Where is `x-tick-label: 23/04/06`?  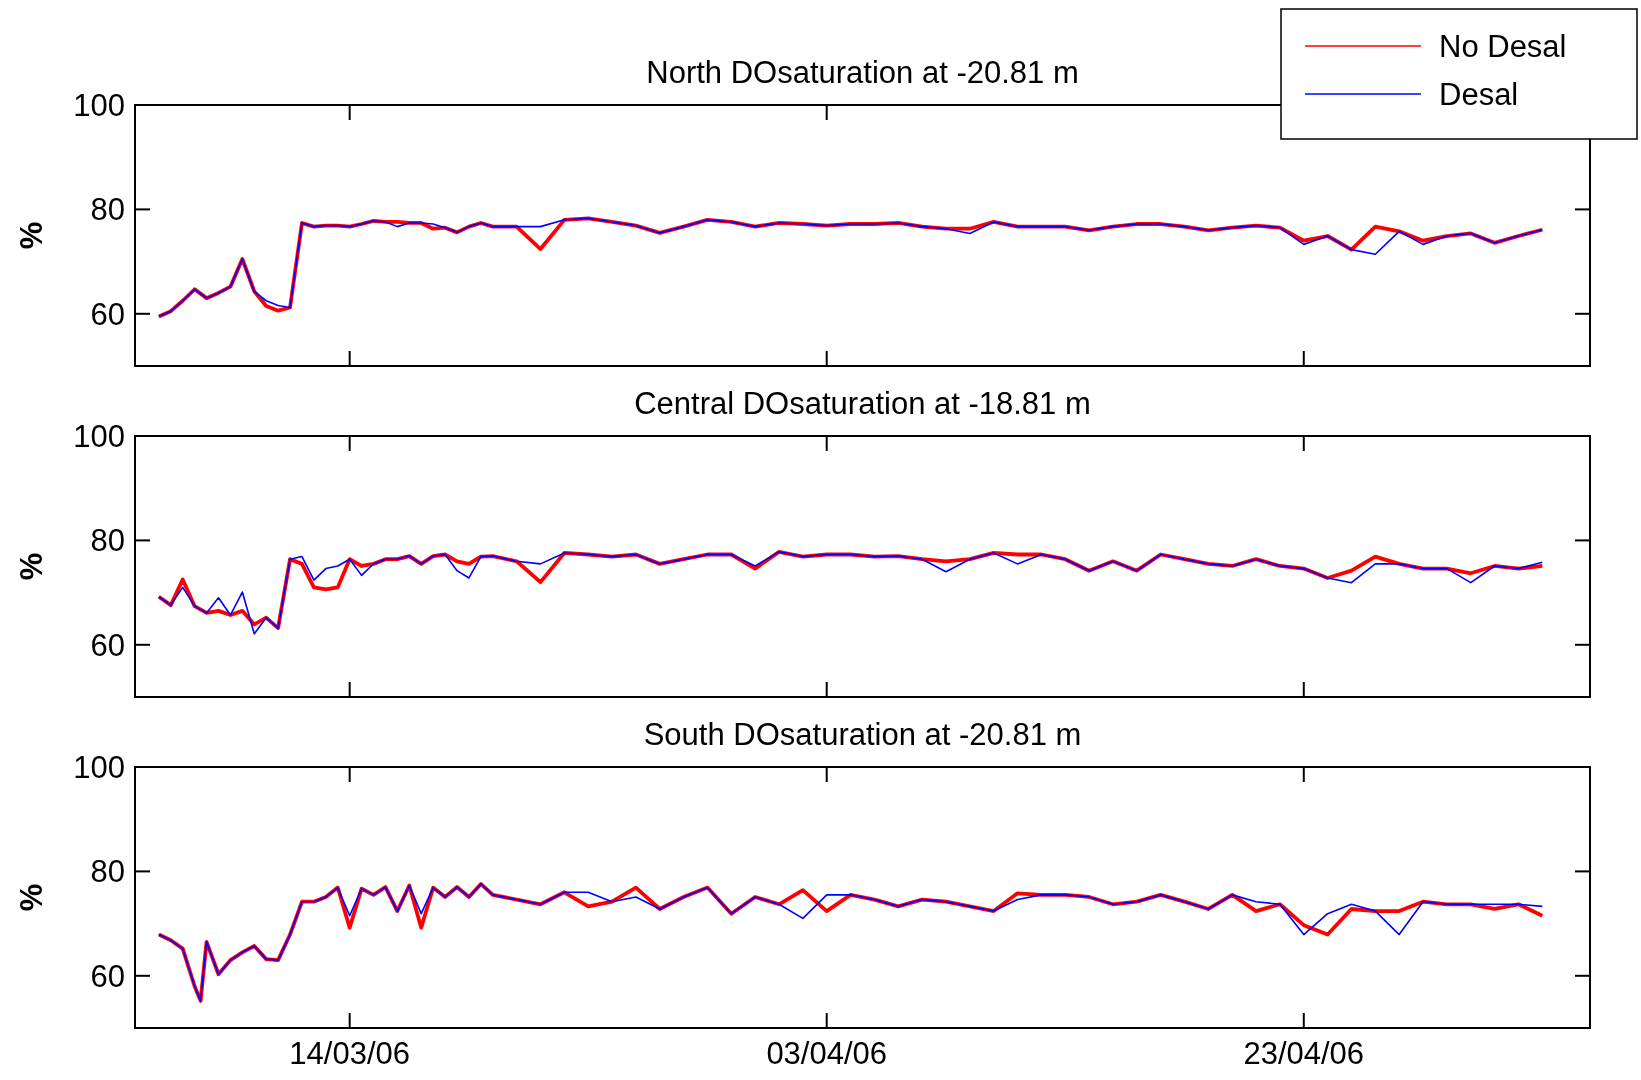
x-tick-label: 23/04/06 is located at coordinates (1304, 1053).